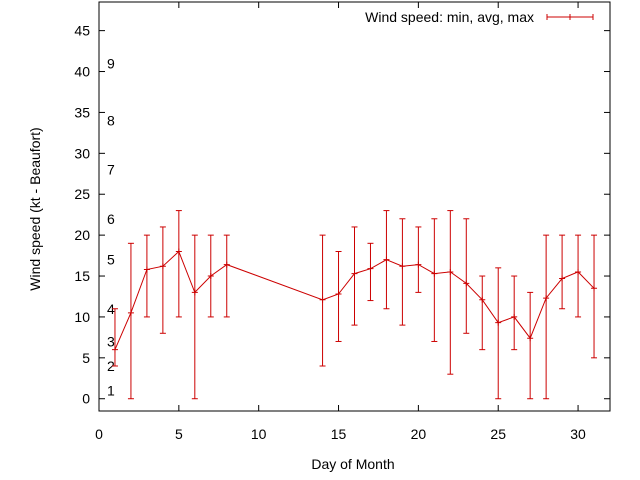  Describe the element at coordinates (111, 341) in the screenshot. I see `beaufort-label: 3` at that location.